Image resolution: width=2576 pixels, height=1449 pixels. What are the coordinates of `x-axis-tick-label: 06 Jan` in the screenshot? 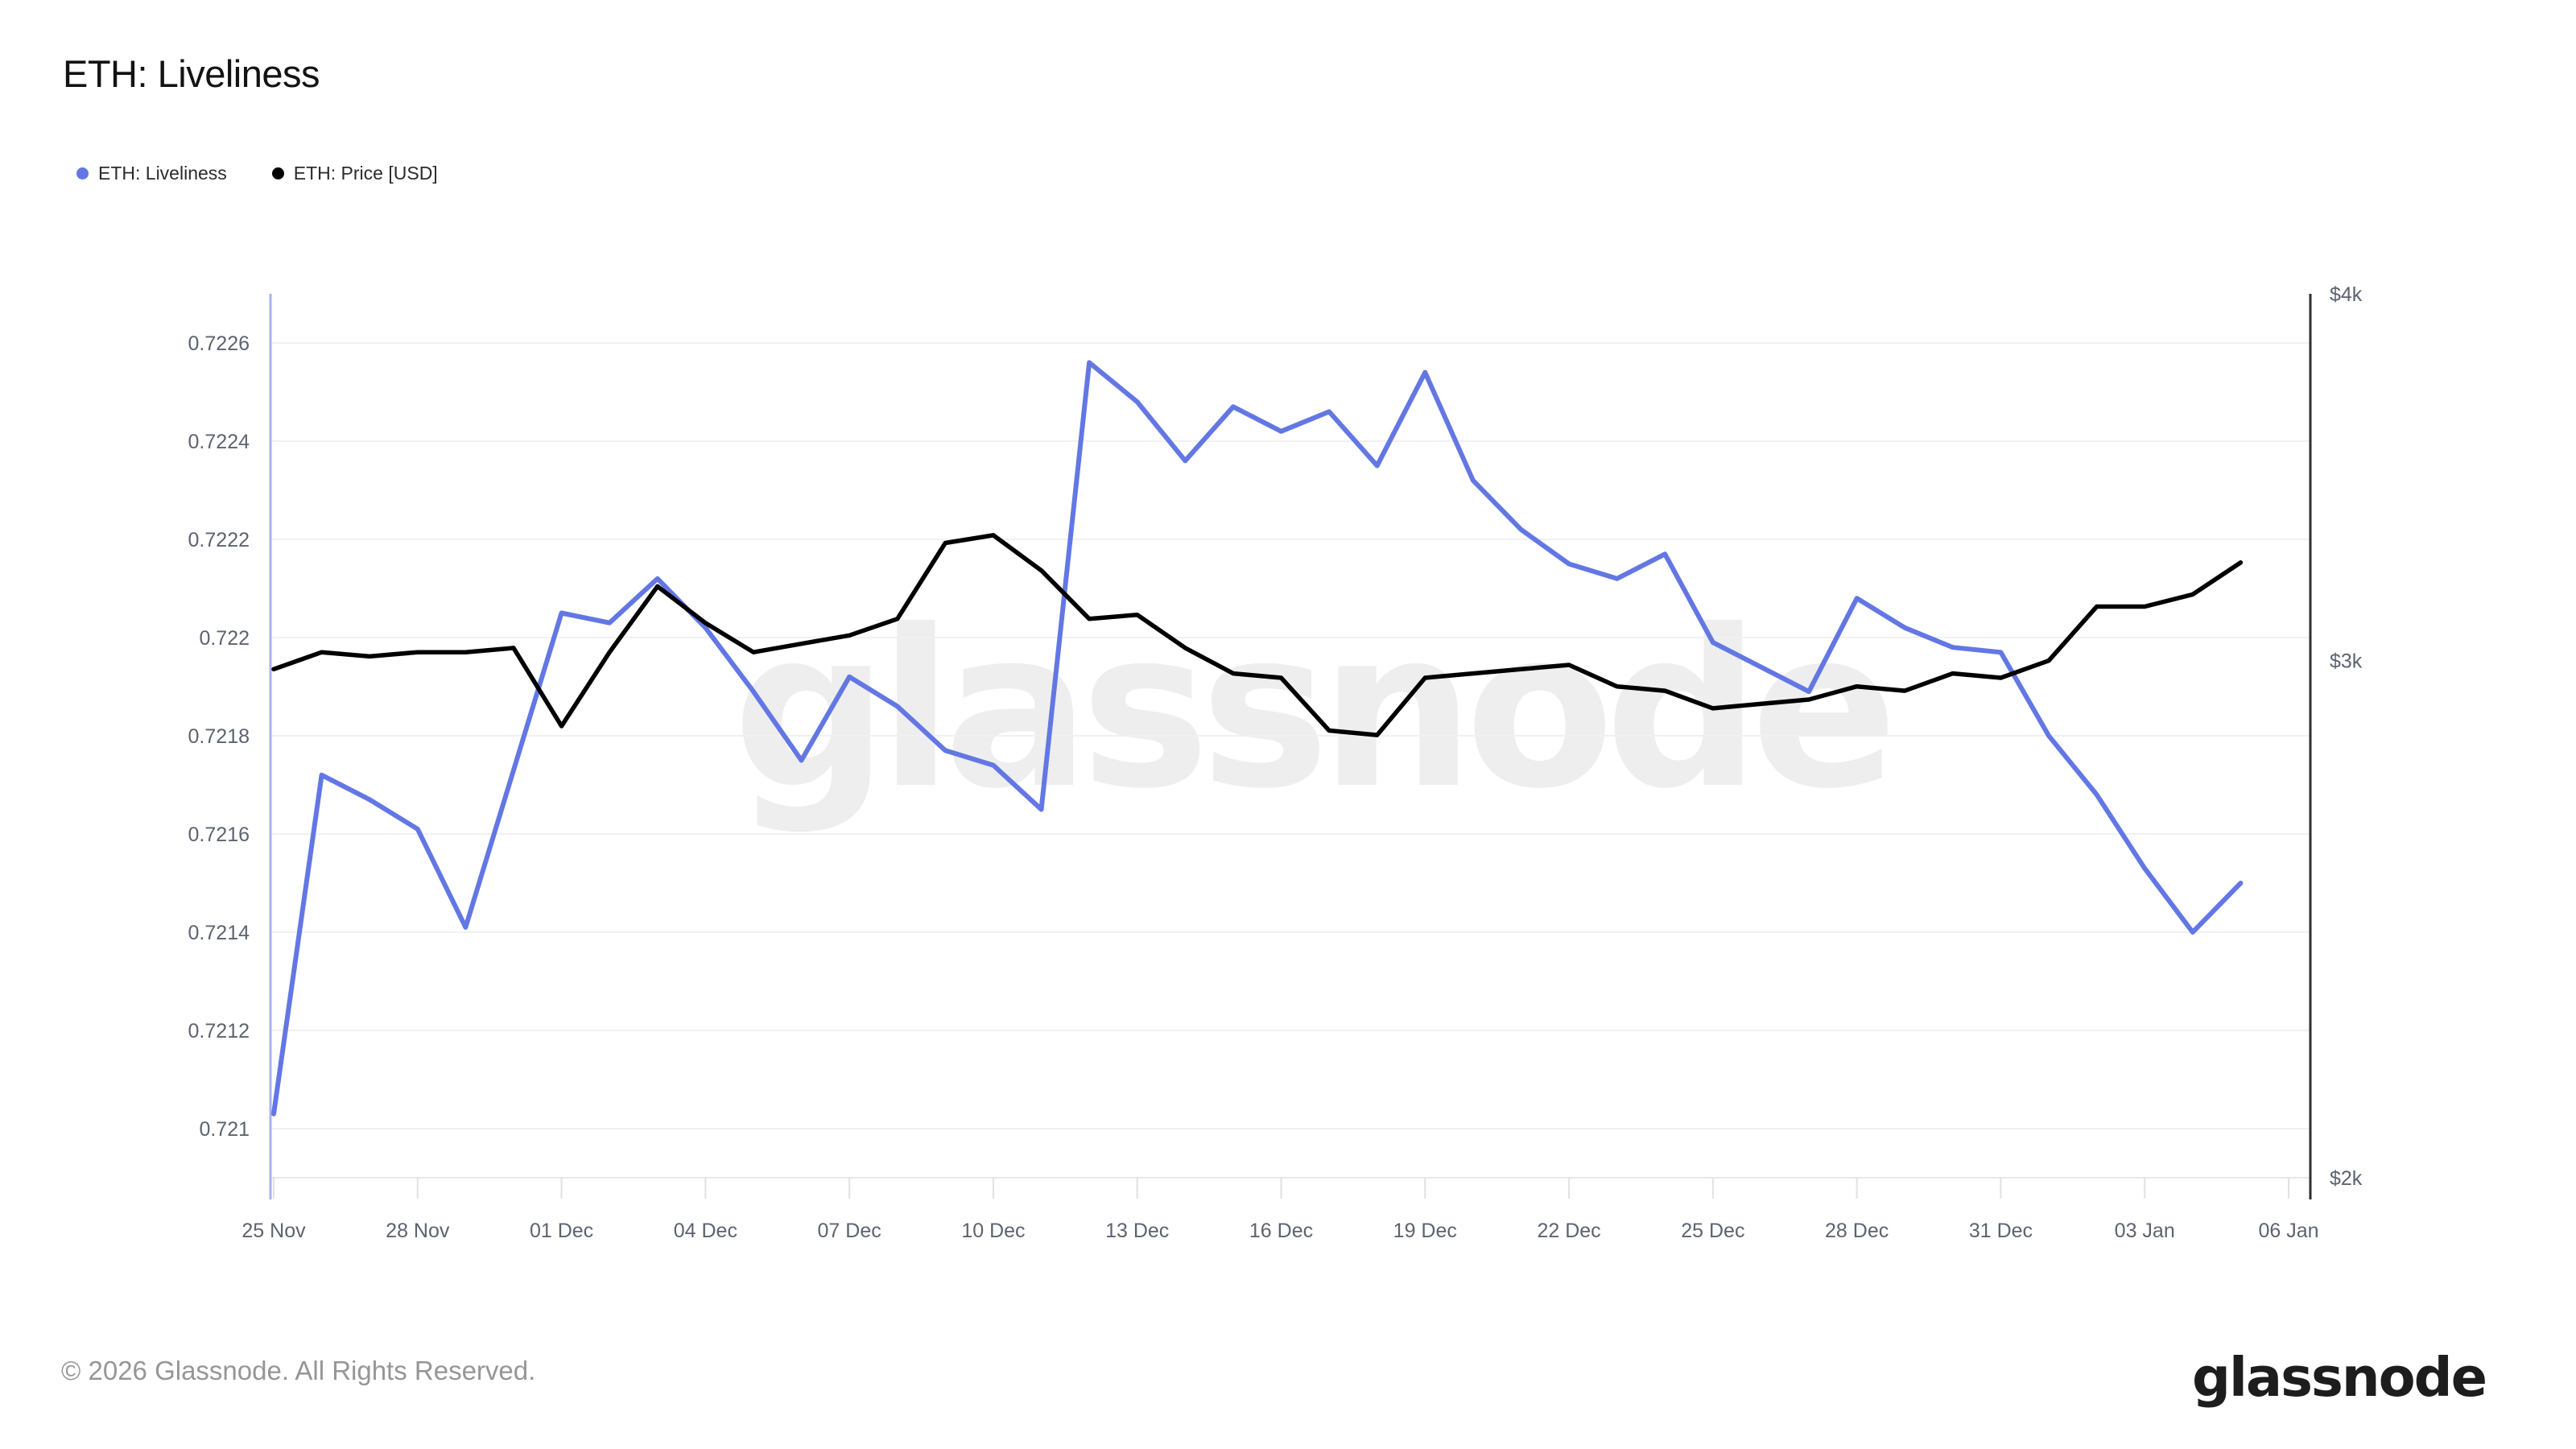 It's located at (2288, 1231).